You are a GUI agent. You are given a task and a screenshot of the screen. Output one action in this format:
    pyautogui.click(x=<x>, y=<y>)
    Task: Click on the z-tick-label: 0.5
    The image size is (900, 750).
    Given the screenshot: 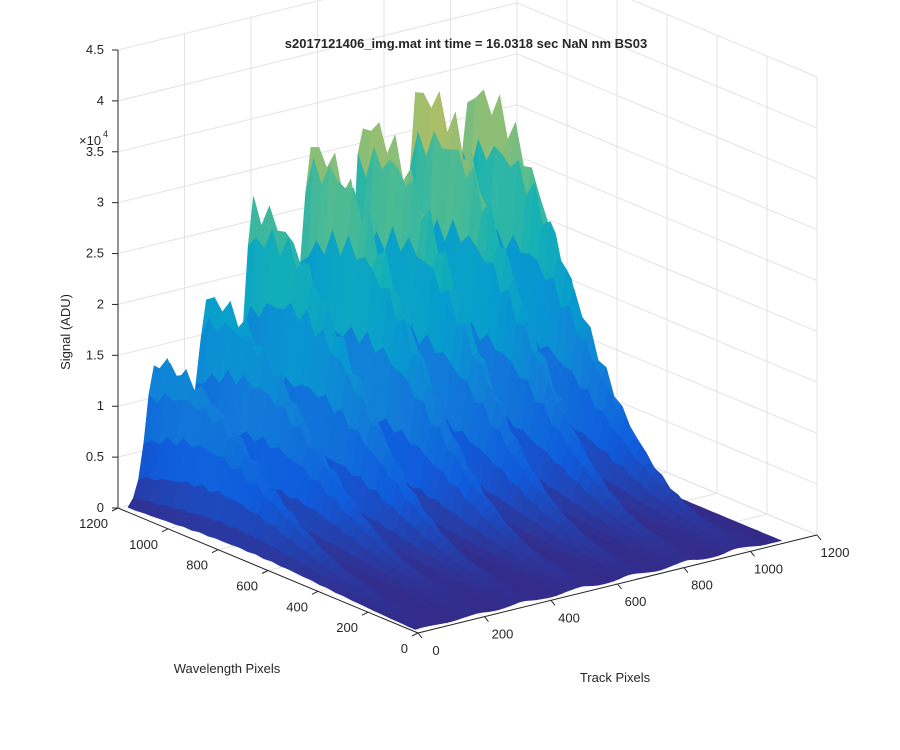 What is the action you would take?
    pyautogui.click(x=95, y=456)
    